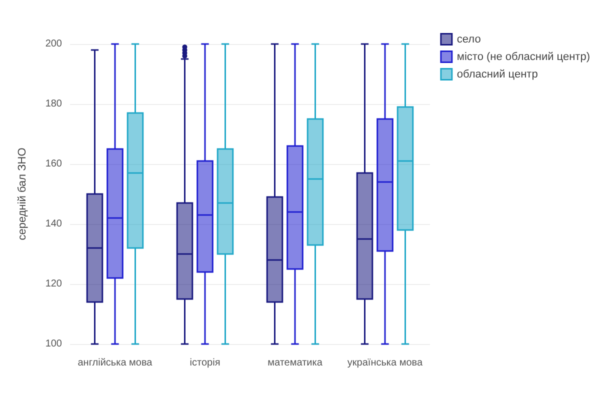  What do you see at coordinates (53, 164) in the screenshot?
I see `y-tick-label: 160` at bounding box center [53, 164].